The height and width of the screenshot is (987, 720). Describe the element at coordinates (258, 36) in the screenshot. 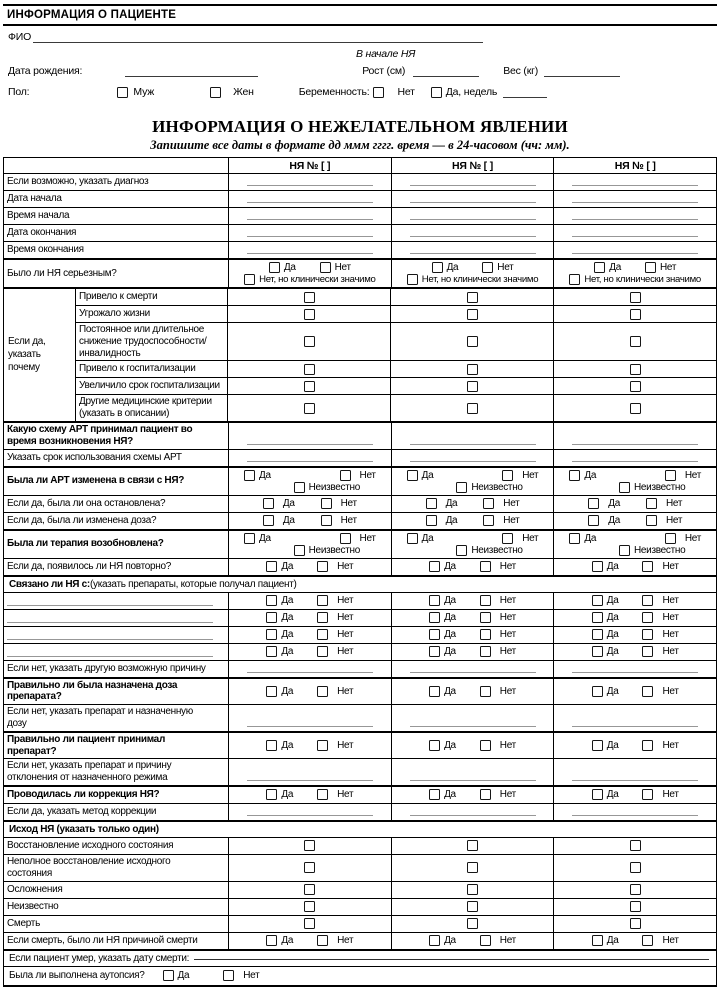

I see `fio-input-line` at that location.